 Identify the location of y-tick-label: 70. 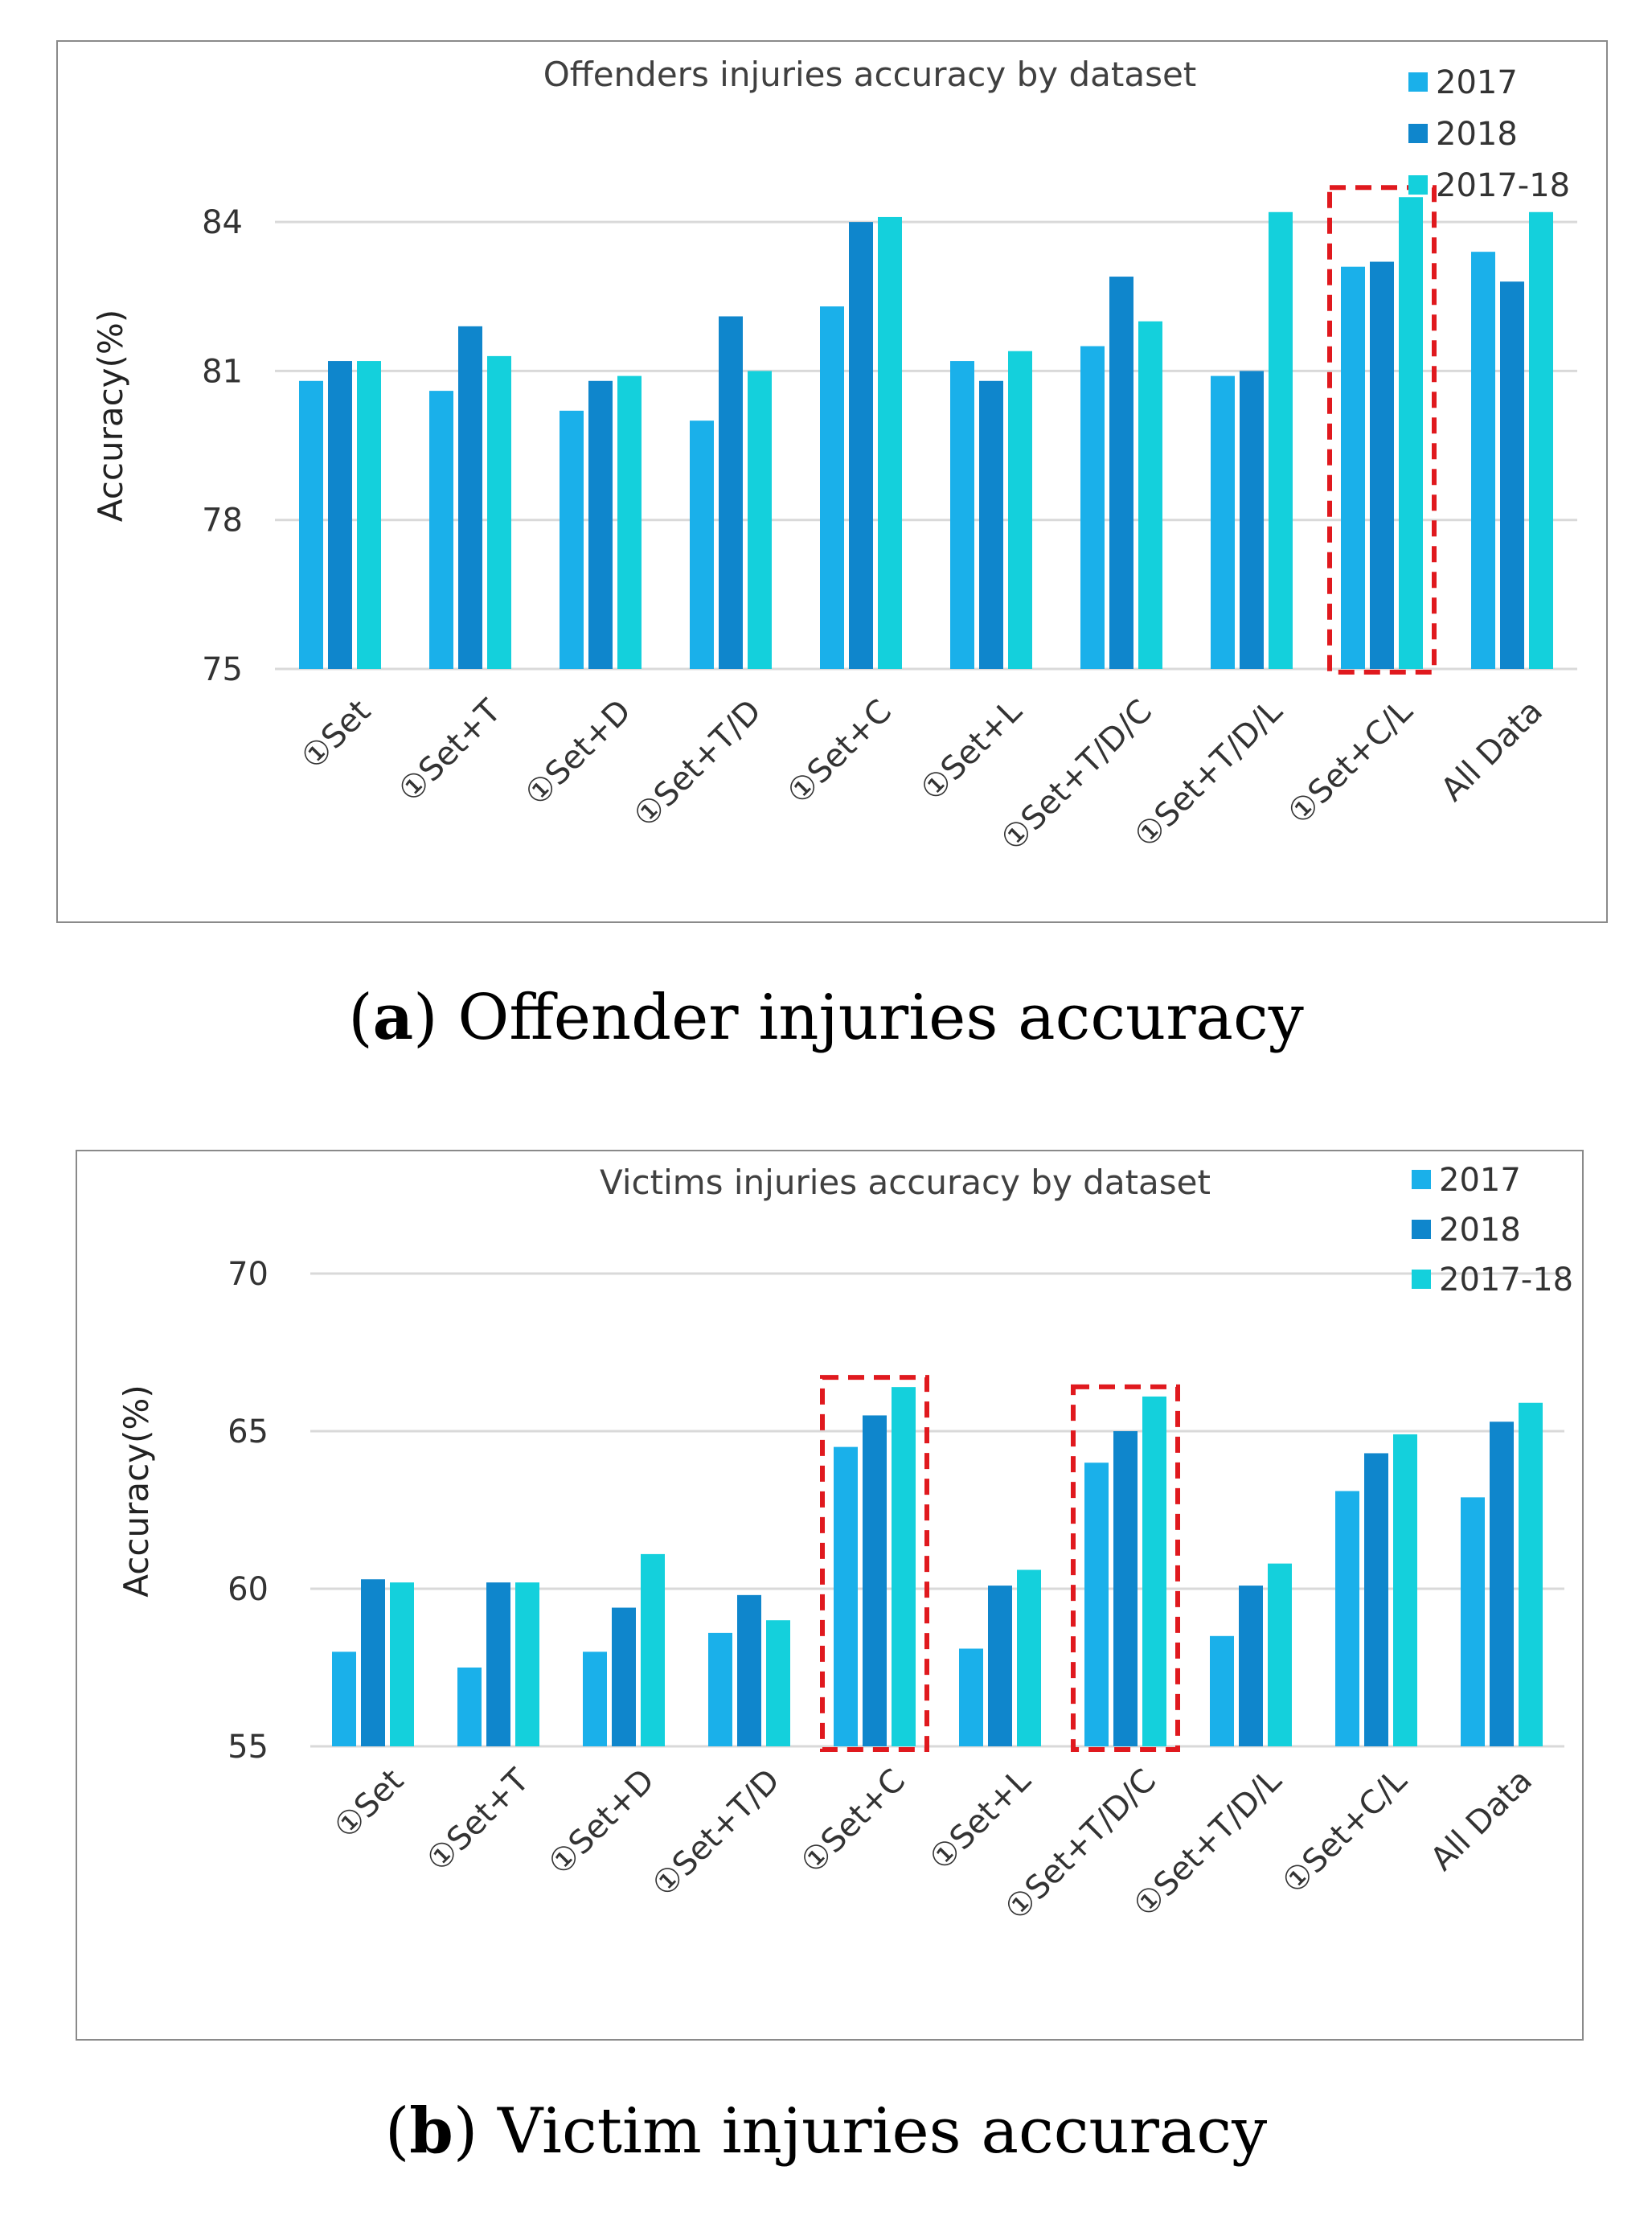
(248, 1274).